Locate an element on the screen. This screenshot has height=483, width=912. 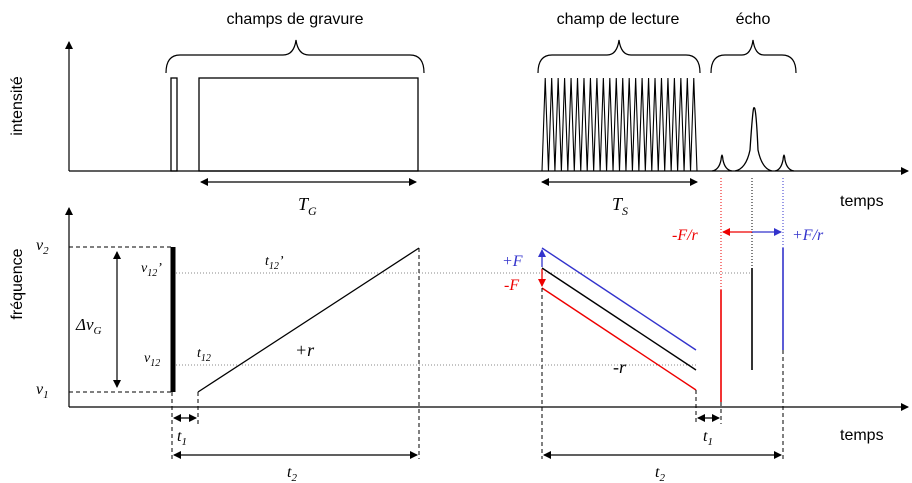
echo-peak-left is located at coordinates (722, 163).